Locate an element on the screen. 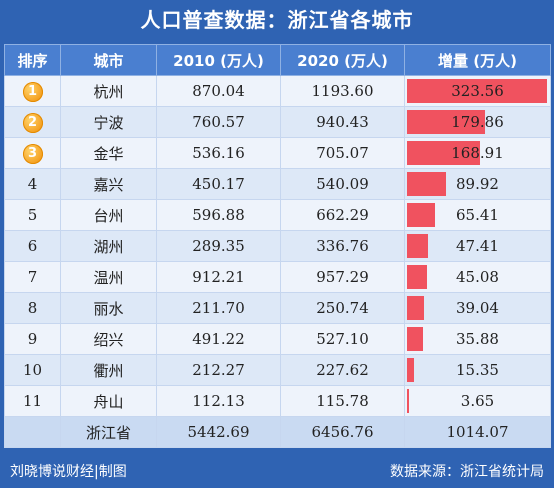 The height and width of the screenshot is (488, 554). pop-2010-cell: 112.13 is located at coordinates (218, 401).